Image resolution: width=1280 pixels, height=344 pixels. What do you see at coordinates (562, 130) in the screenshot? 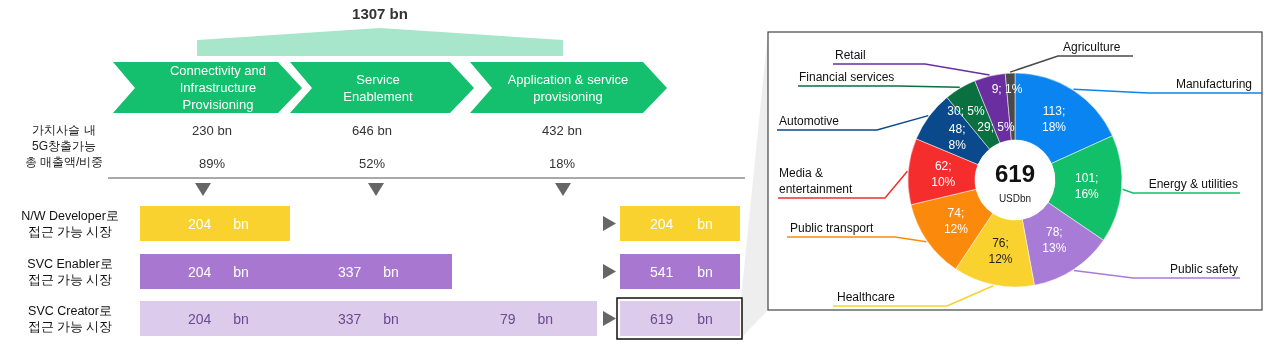
I see `data-label: 432 bn` at bounding box center [562, 130].